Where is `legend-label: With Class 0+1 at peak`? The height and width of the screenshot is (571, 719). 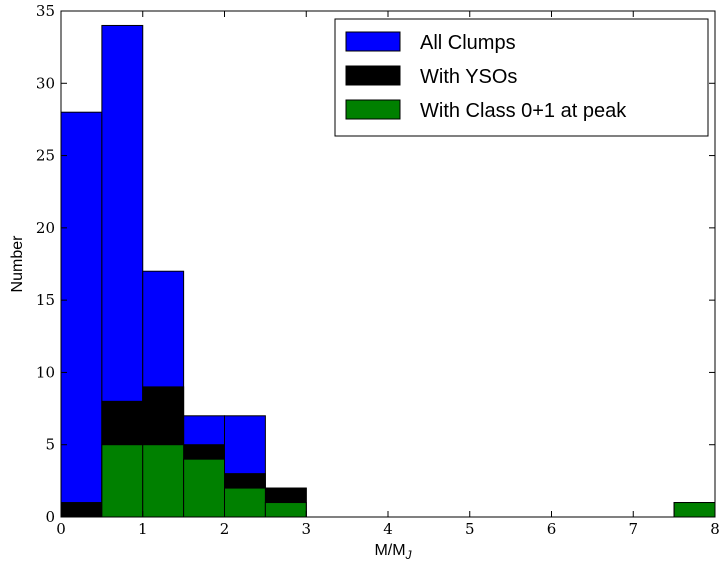
legend-label: With Class 0+1 at peak is located at coordinates (523, 111).